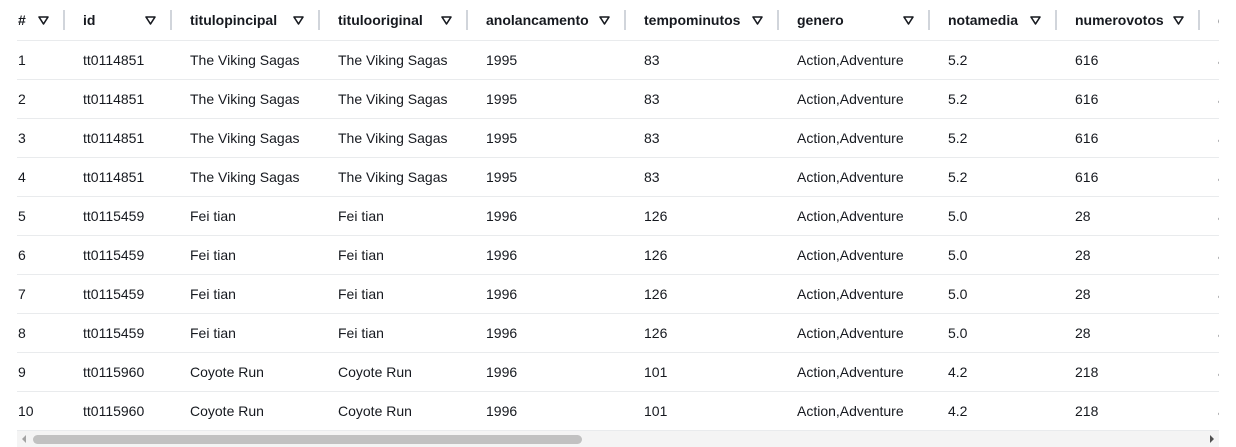 Image resolution: width=1236 pixels, height=447 pixels. I want to click on column-header-col4: anolancamento, so click(547, 20).